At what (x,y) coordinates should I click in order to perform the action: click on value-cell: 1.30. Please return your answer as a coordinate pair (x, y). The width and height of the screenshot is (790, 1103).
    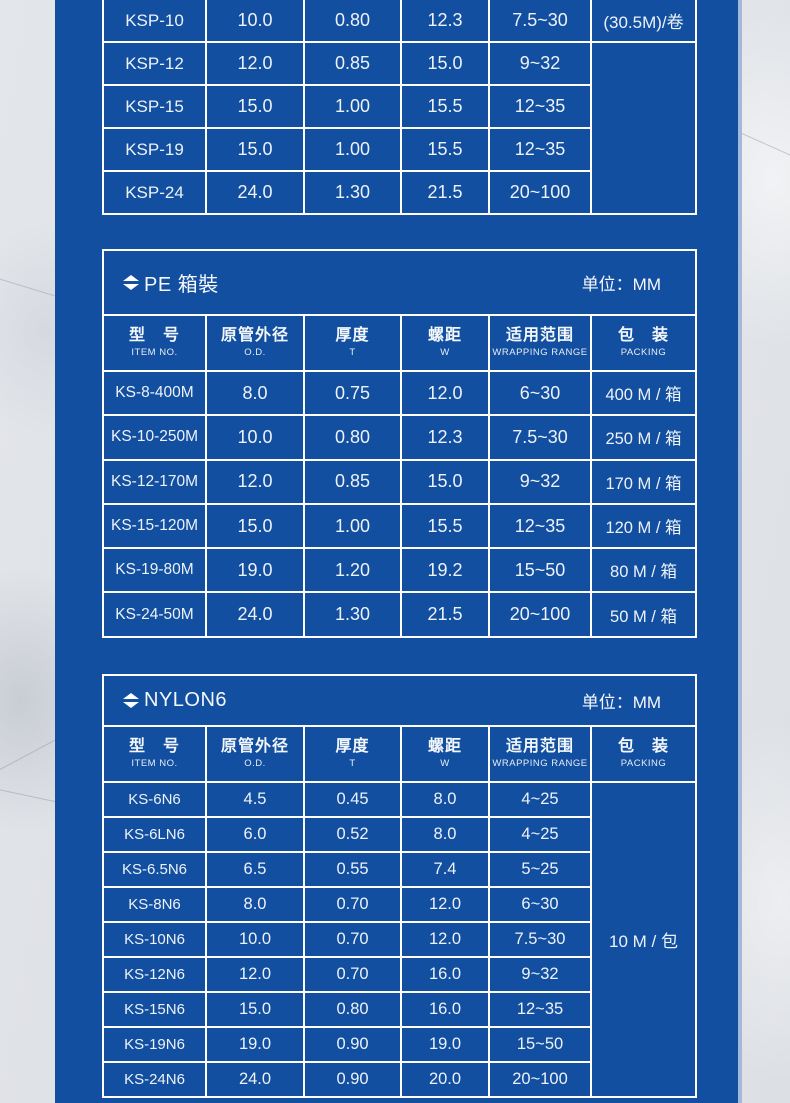
    Looking at the image, I should click on (352, 192).